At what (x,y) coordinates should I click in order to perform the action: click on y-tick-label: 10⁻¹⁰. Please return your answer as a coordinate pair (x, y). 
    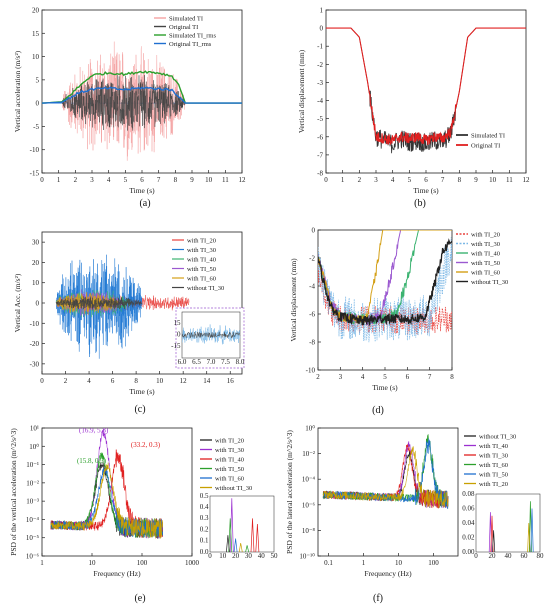
    Looking at the image, I should click on (307, 557).